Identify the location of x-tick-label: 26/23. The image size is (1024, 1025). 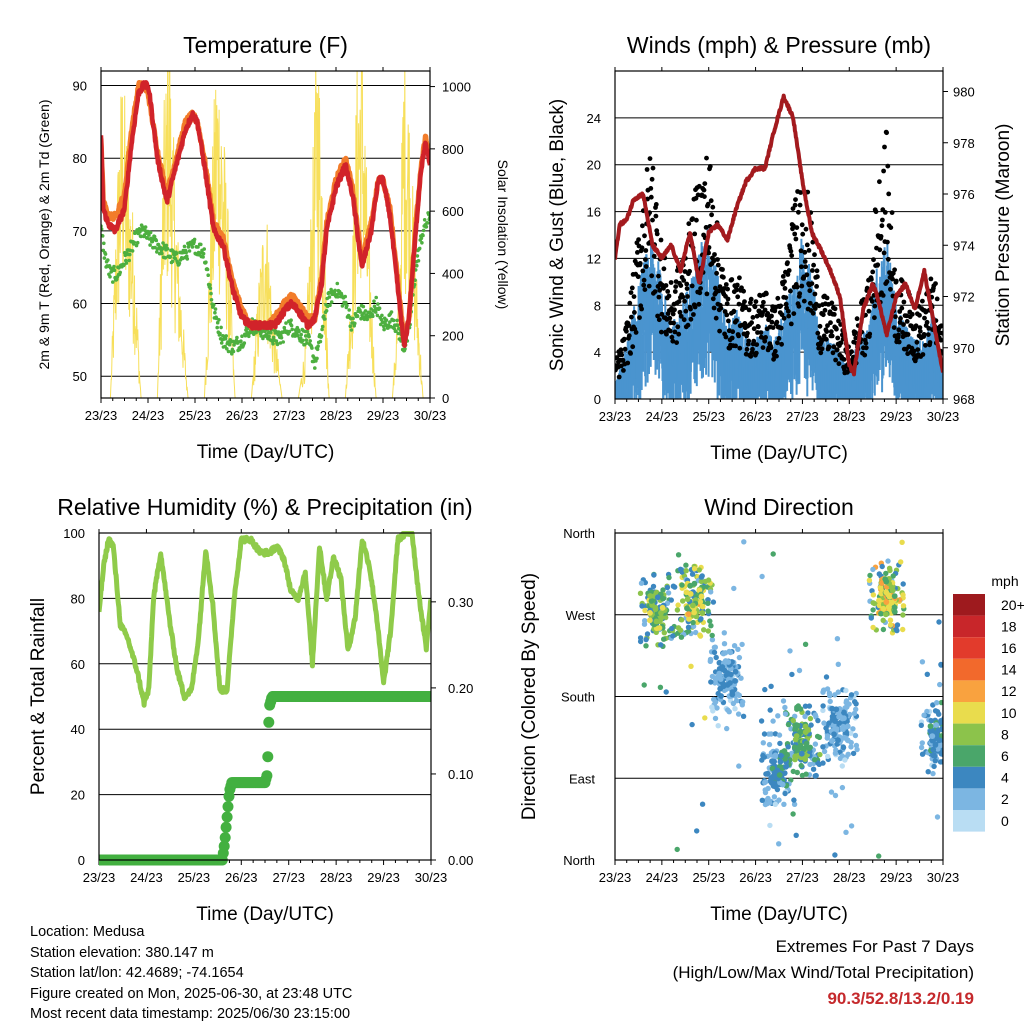
(241, 877).